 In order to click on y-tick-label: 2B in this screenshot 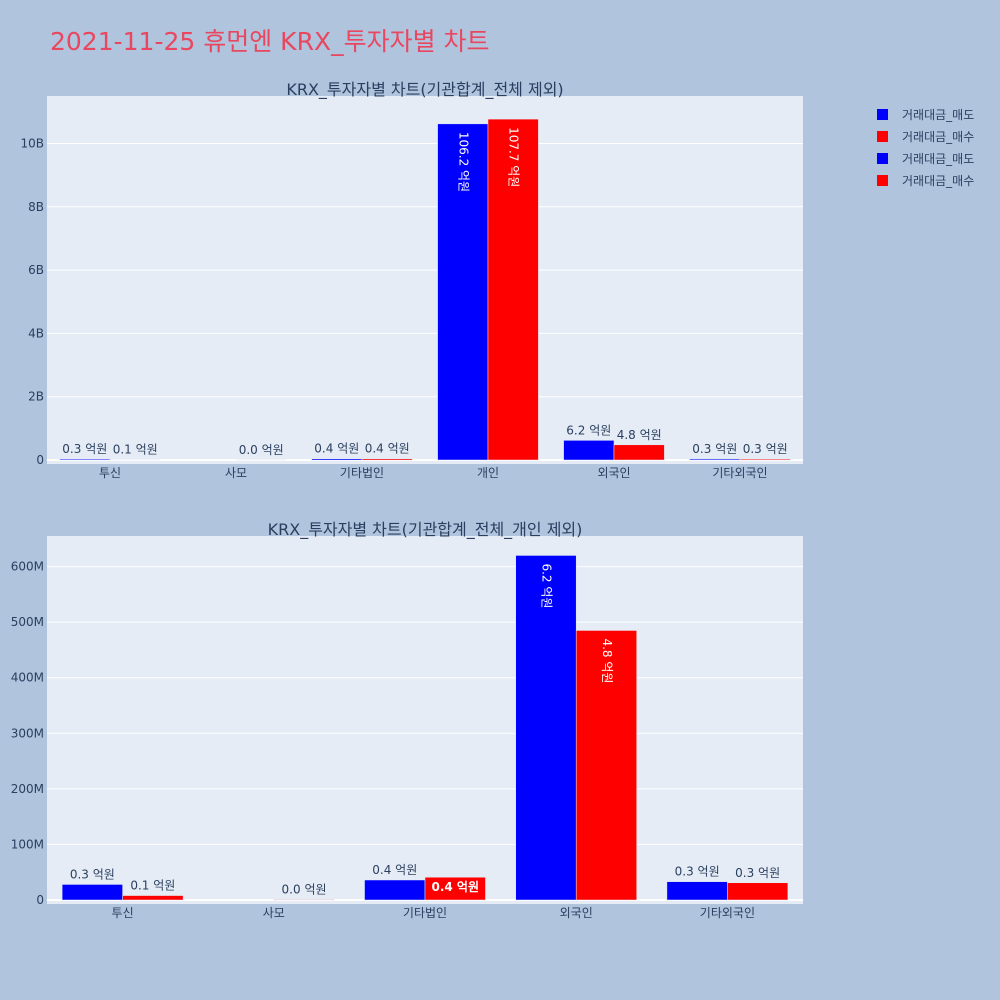, I will do `click(36, 397)`.